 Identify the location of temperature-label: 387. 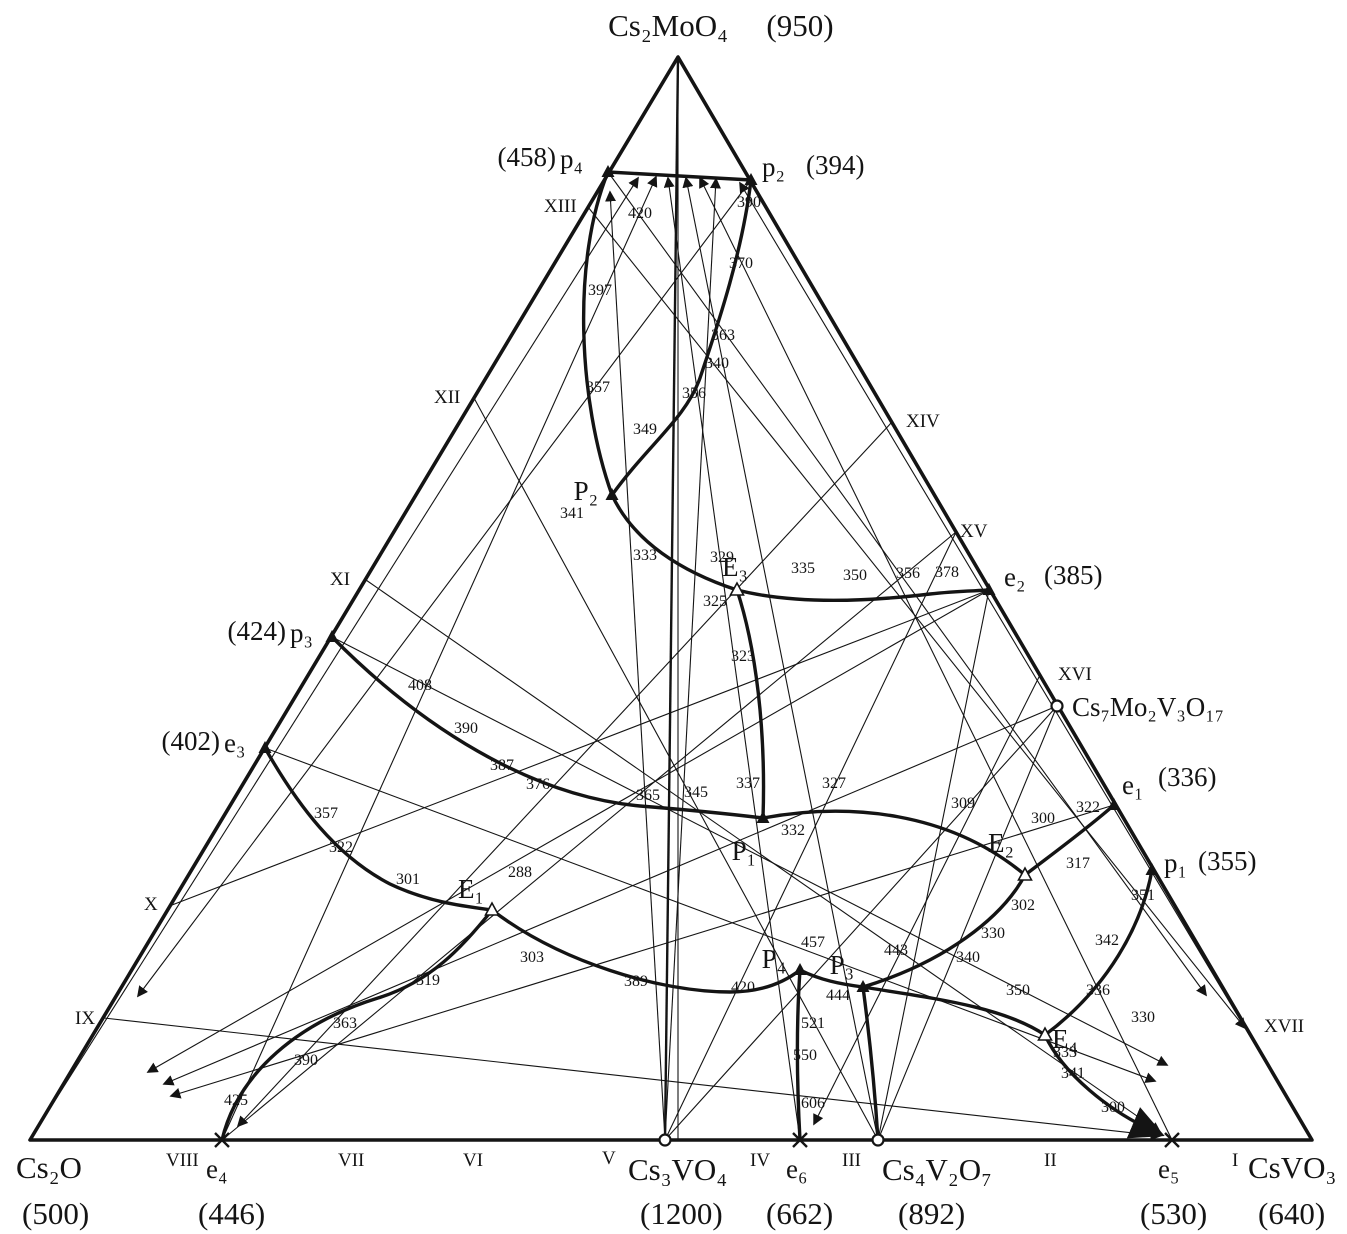
(502, 765).